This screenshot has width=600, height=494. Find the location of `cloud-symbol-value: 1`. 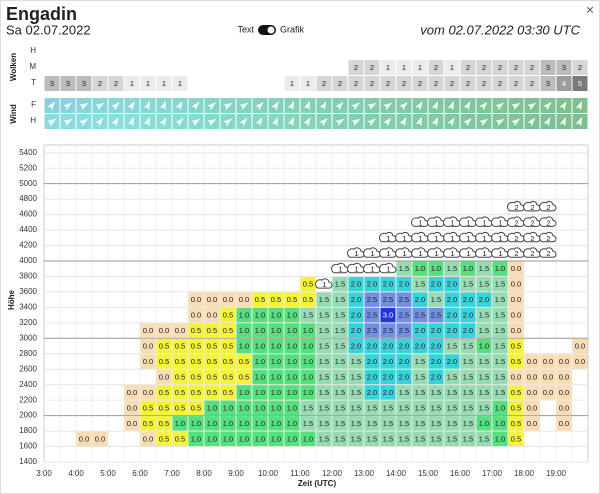

cloud-symbol-value: 1 is located at coordinates (452, 222).